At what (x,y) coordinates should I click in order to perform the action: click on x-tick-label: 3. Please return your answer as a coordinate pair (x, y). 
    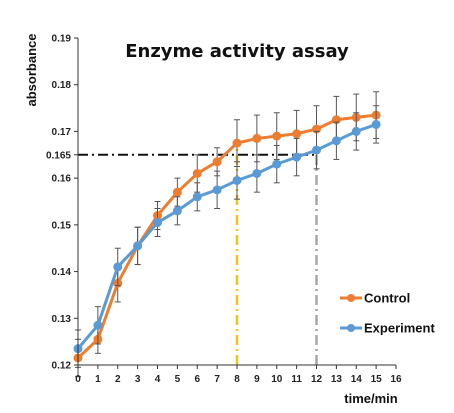
    Looking at the image, I should click on (138, 379).